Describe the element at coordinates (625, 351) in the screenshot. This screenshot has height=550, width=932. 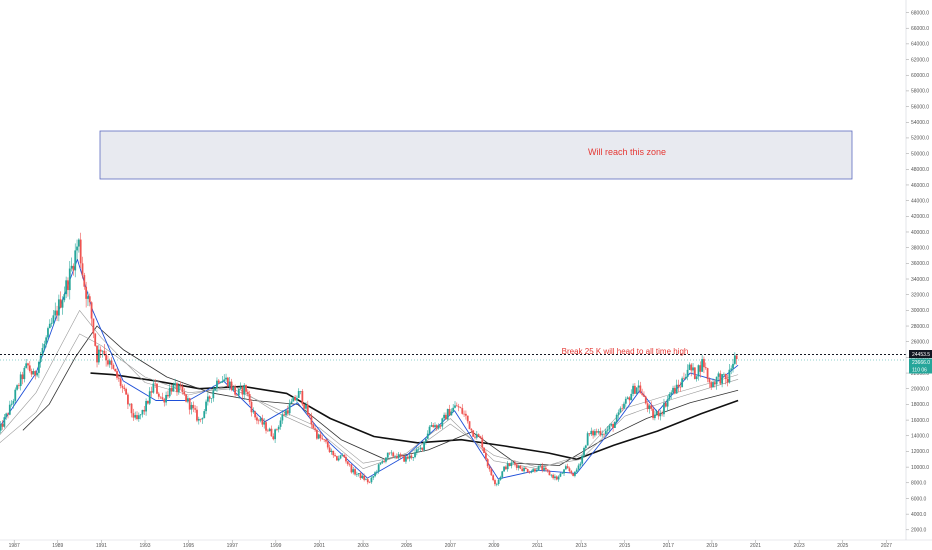
I see `breakout-annotation: Break 25 K will head to all time high` at that location.